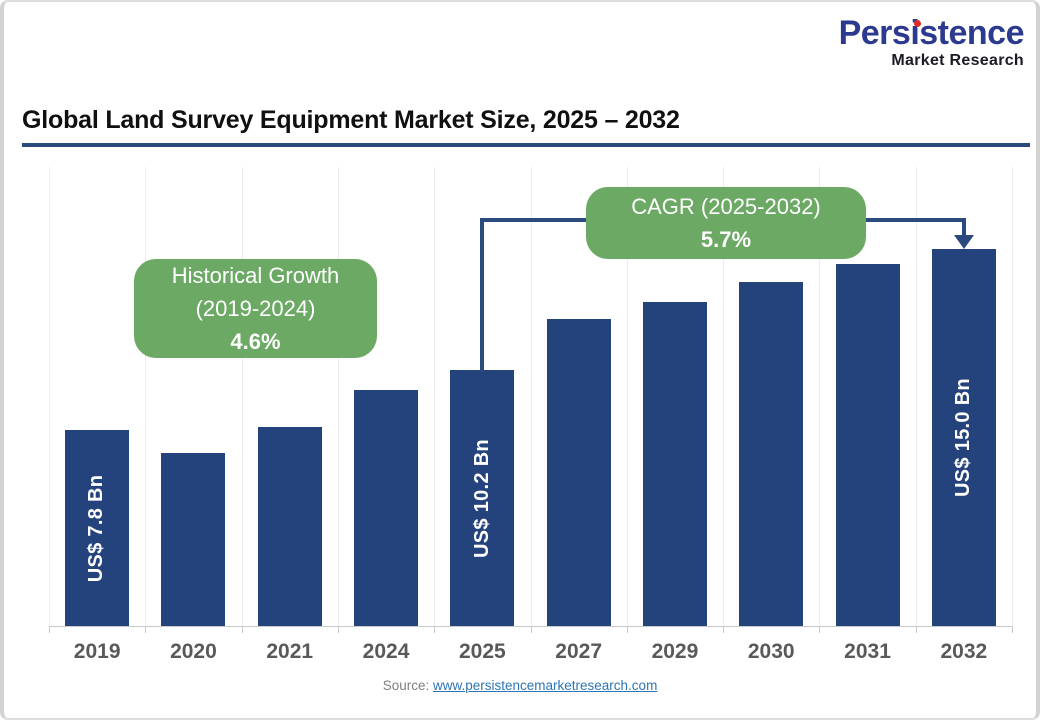  What do you see at coordinates (406, 685) in the screenshot?
I see `source-prefix: Source:` at bounding box center [406, 685].